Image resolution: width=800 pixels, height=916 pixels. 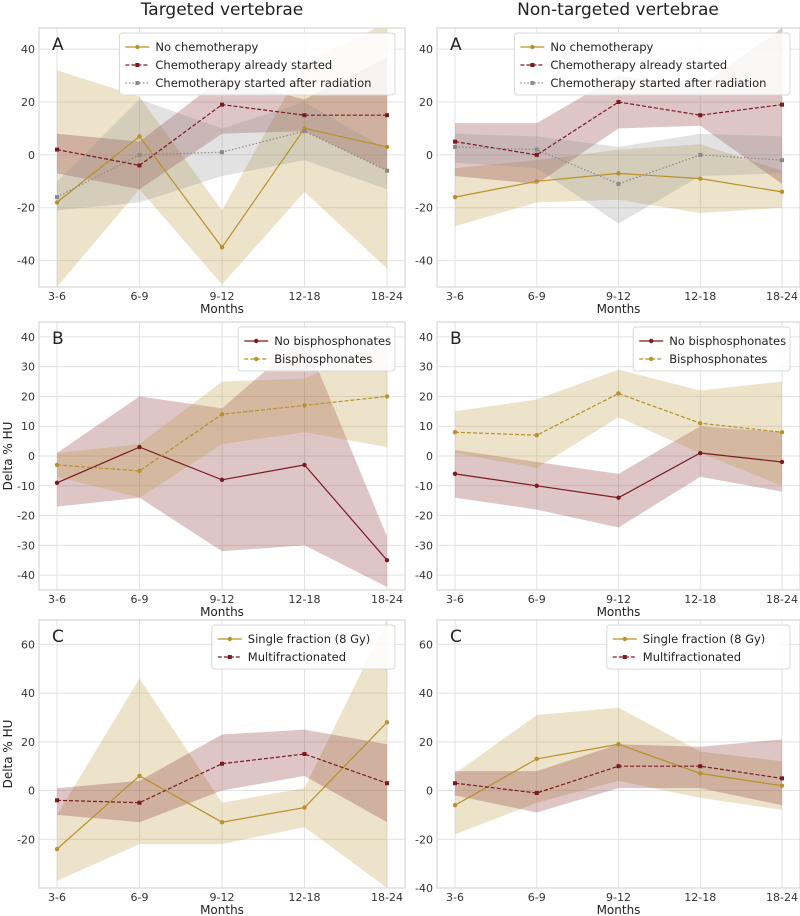 What do you see at coordinates (8, 754) in the screenshot?
I see `y-axis-label: Delta % HU` at bounding box center [8, 754].